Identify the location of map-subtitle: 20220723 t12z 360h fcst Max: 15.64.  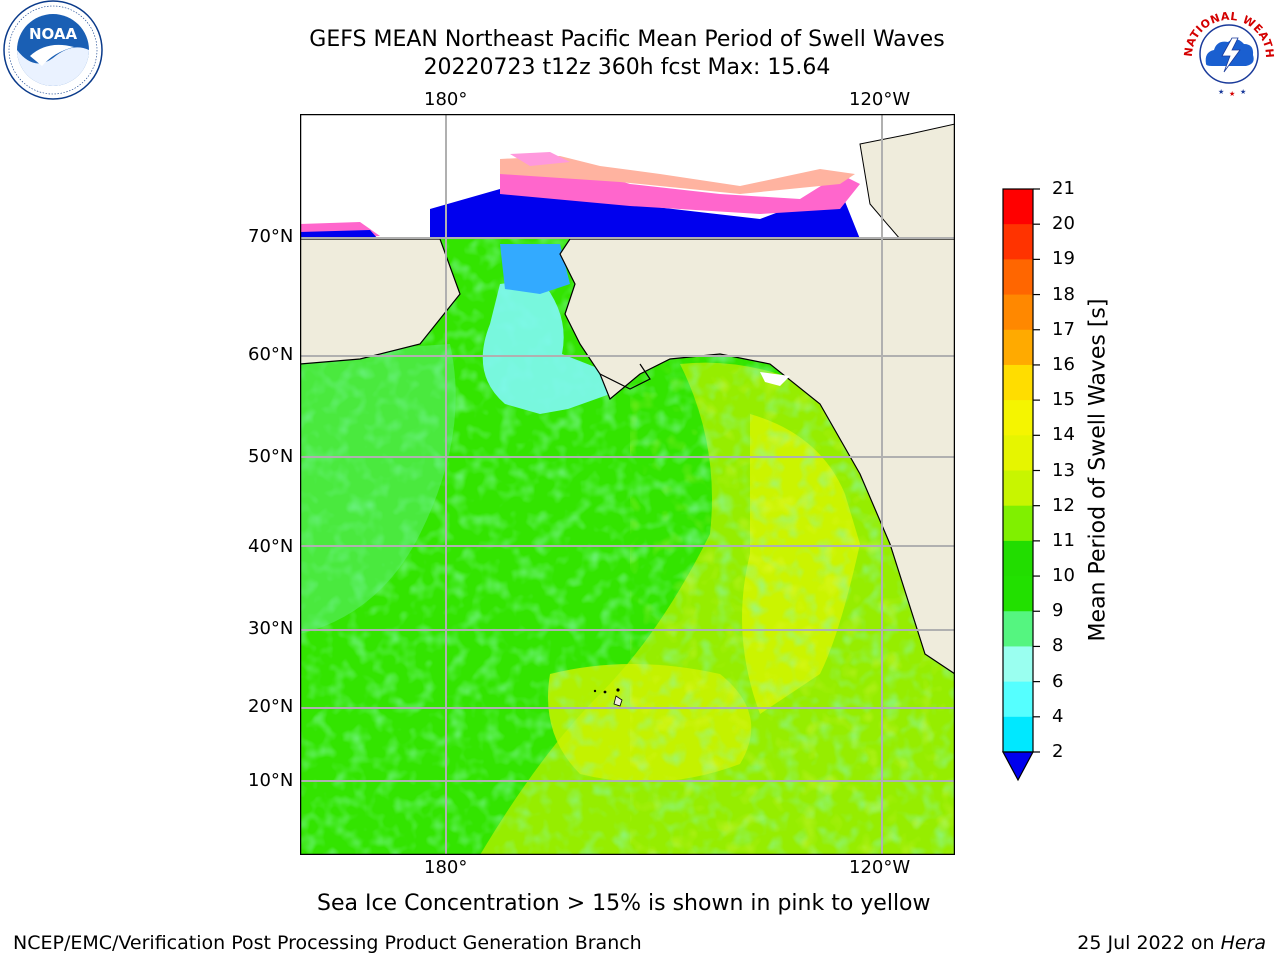
(627, 67).